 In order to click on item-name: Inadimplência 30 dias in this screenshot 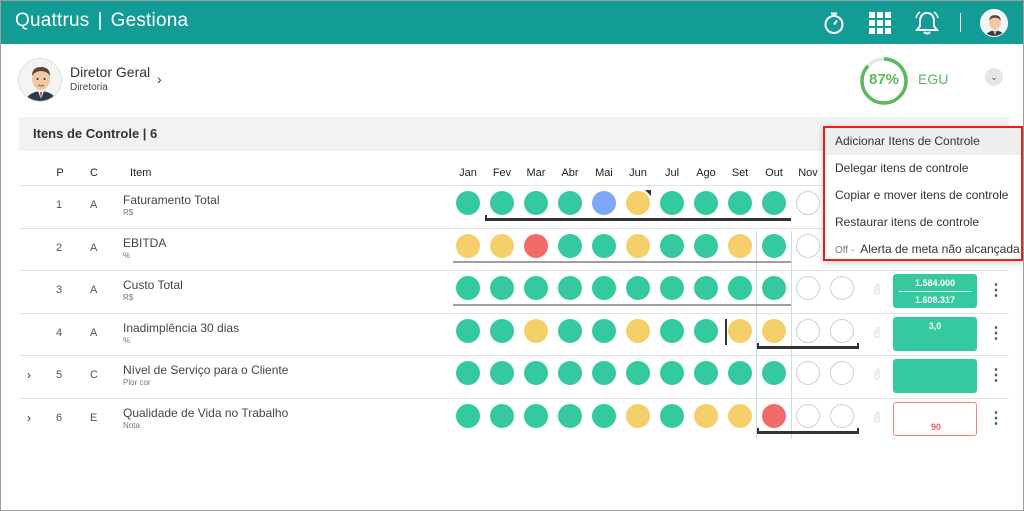, I will do `click(181, 328)`.